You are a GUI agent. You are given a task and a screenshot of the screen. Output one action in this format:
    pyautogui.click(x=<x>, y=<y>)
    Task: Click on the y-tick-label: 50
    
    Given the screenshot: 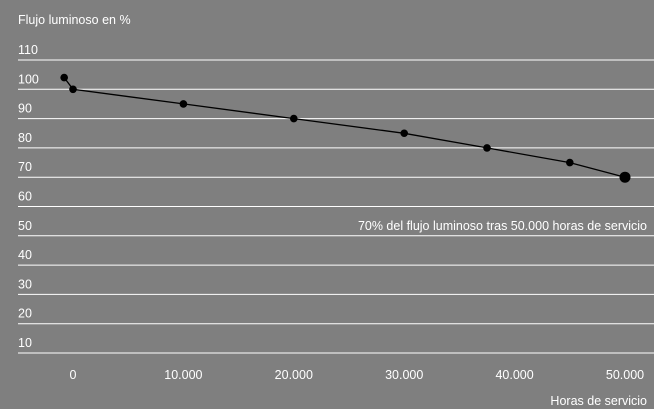 What is the action you would take?
    pyautogui.click(x=25, y=226)
    